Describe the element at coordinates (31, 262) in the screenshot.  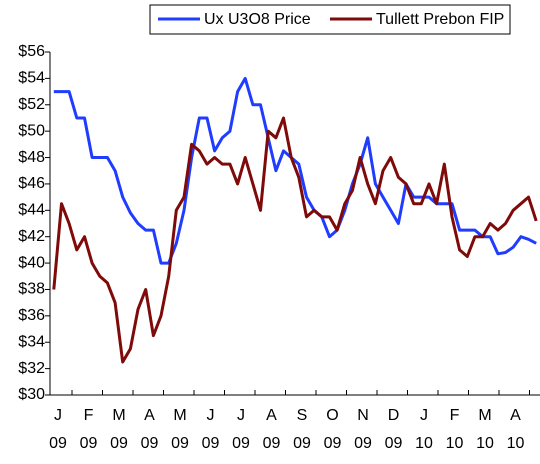
I see `y-tick-label: $40` at that location.